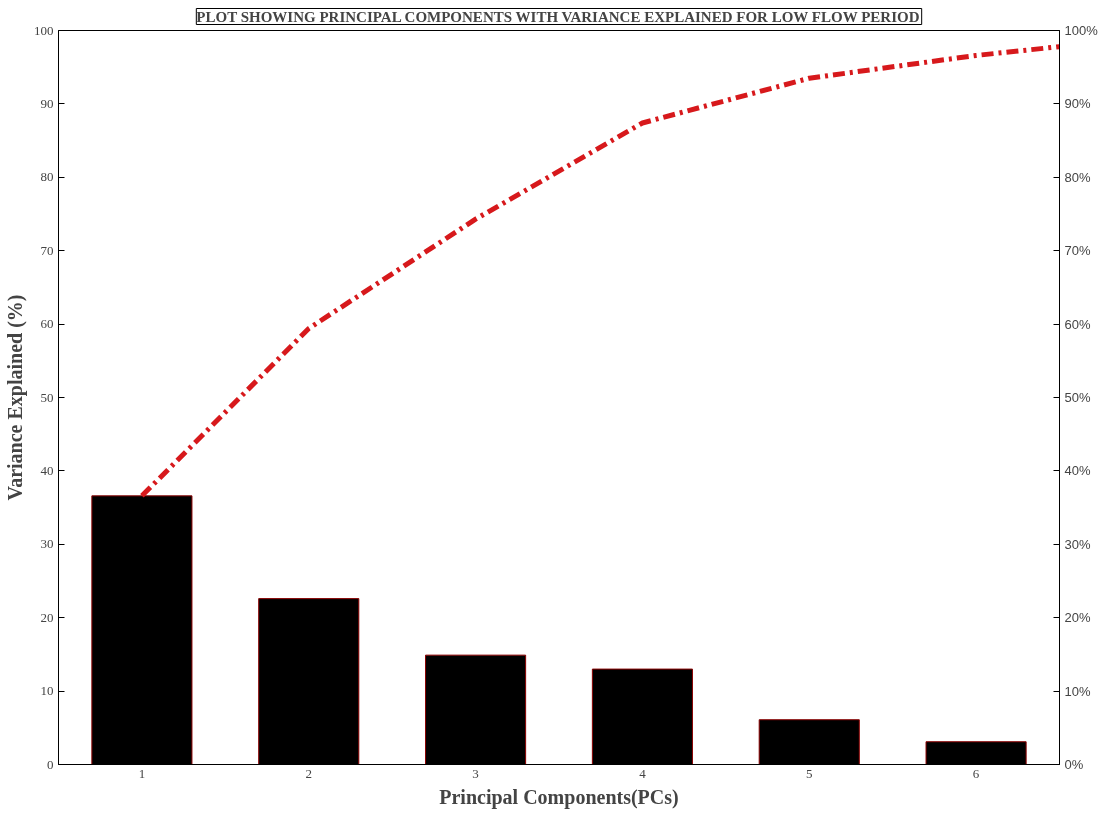  What do you see at coordinates (47, 324) in the screenshot?
I see `y-tick-label: 60` at bounding box center [47, 324].